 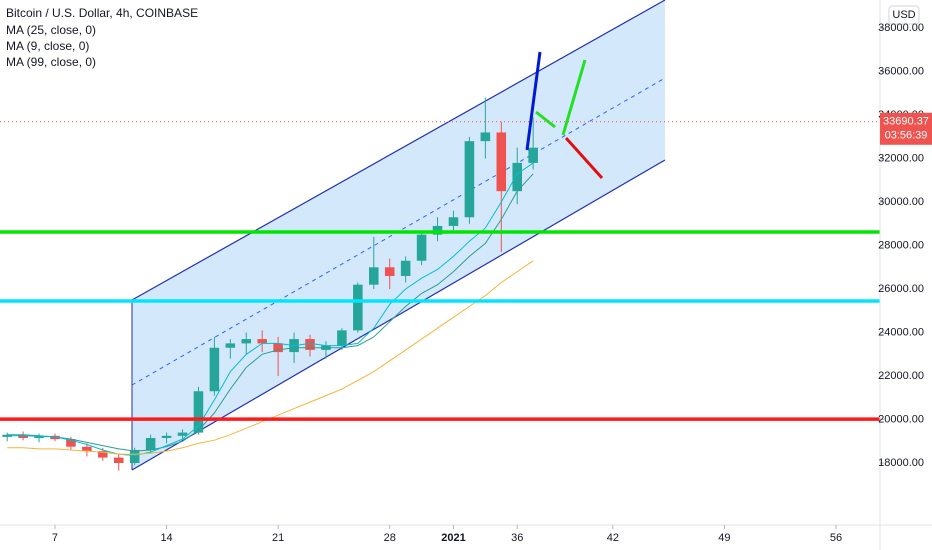 I want to click on currency: USD, so click(x=903, y=15).